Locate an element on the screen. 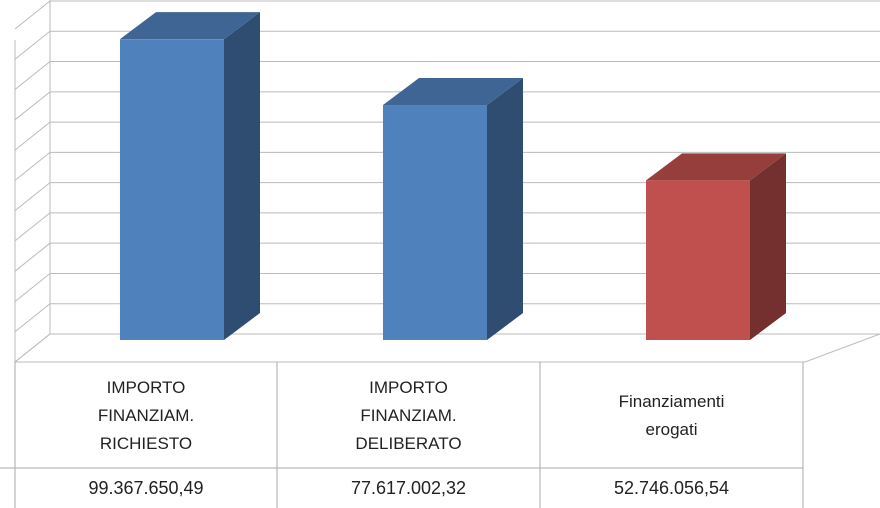 Image resolution: width=880 pixels, height=508 pixels. category-label: IMPORTO FINANZIAM. RICHIESTO is located at coordinates (146, 415).